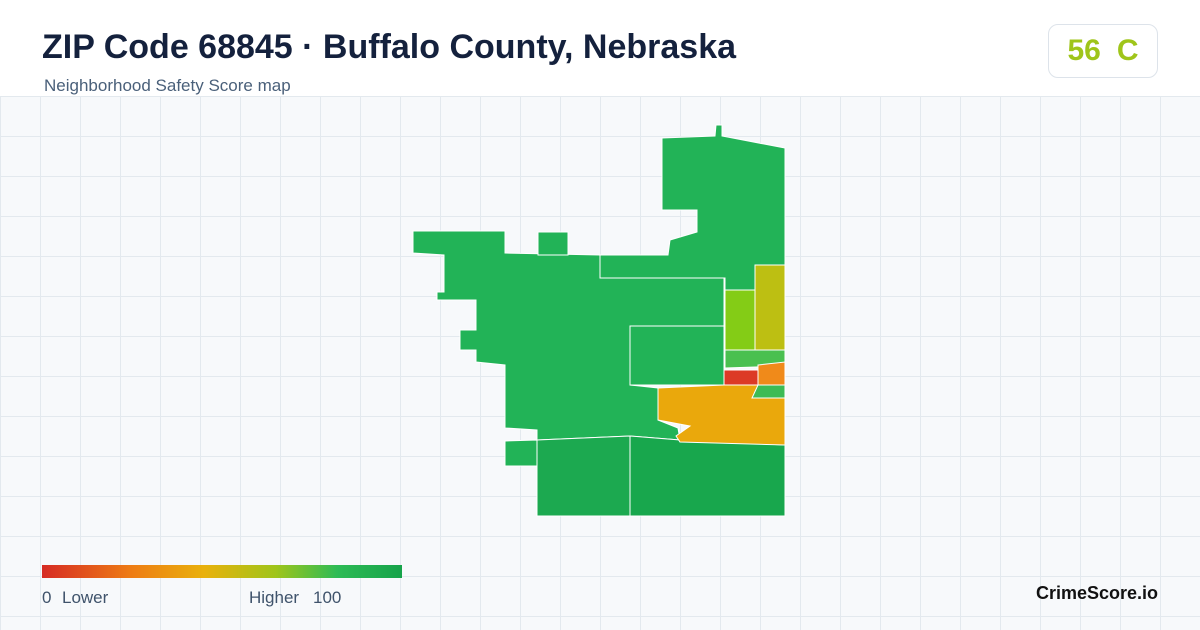 The height and width of the screenshot is (630, 1200). I want to click on legend-gradient, so click(222, 571).